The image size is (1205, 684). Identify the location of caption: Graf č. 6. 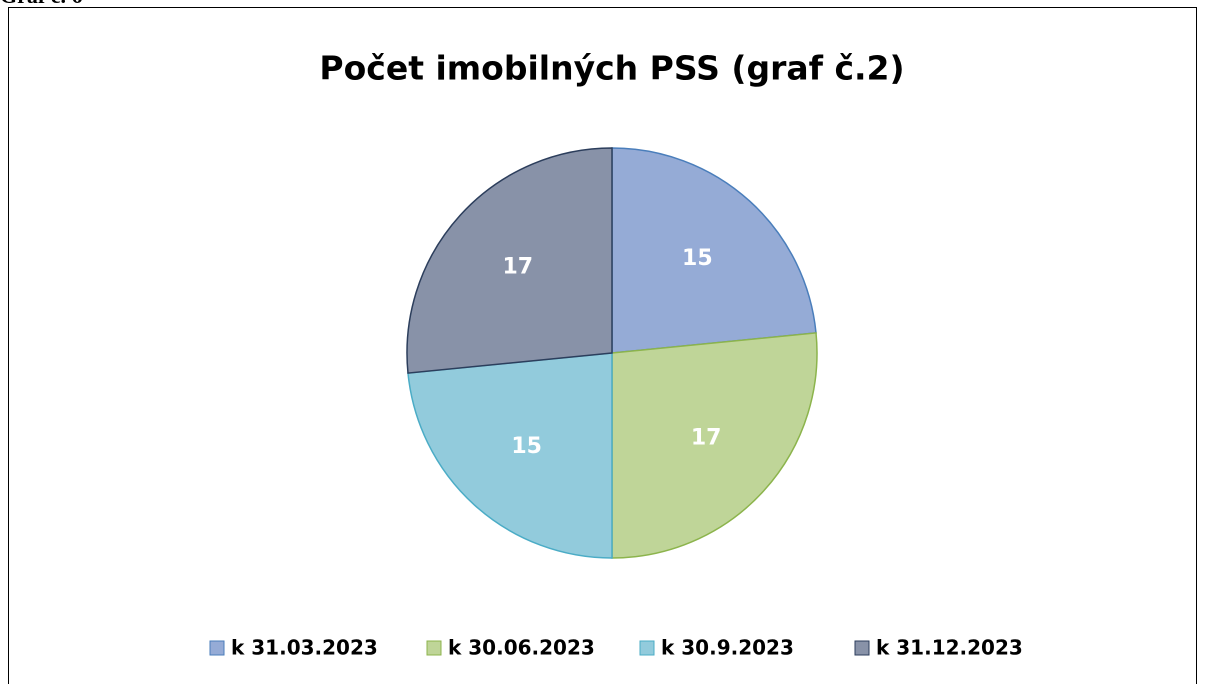
(41, 4).